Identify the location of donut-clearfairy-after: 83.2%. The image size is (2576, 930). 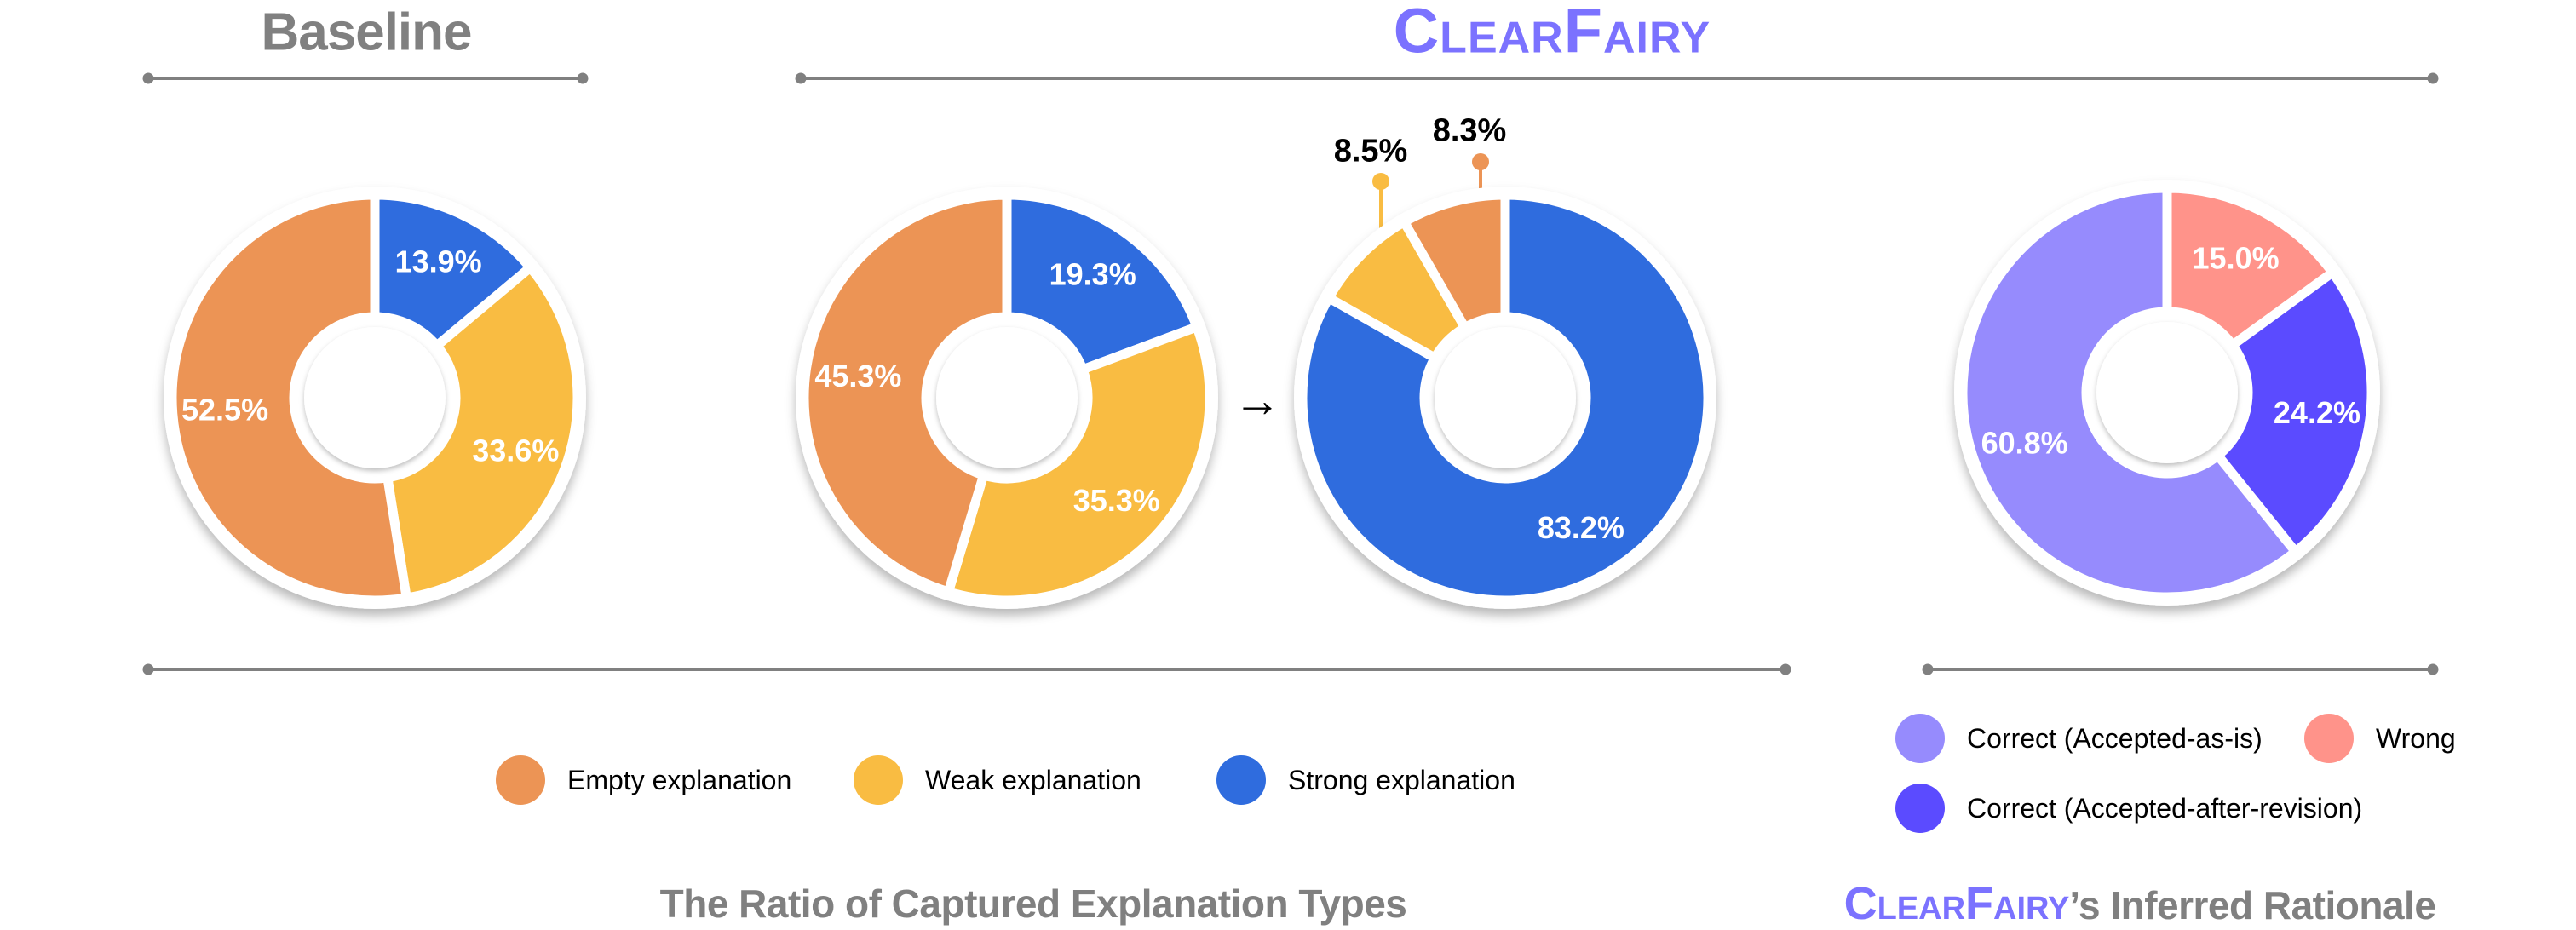
(1505, 398).